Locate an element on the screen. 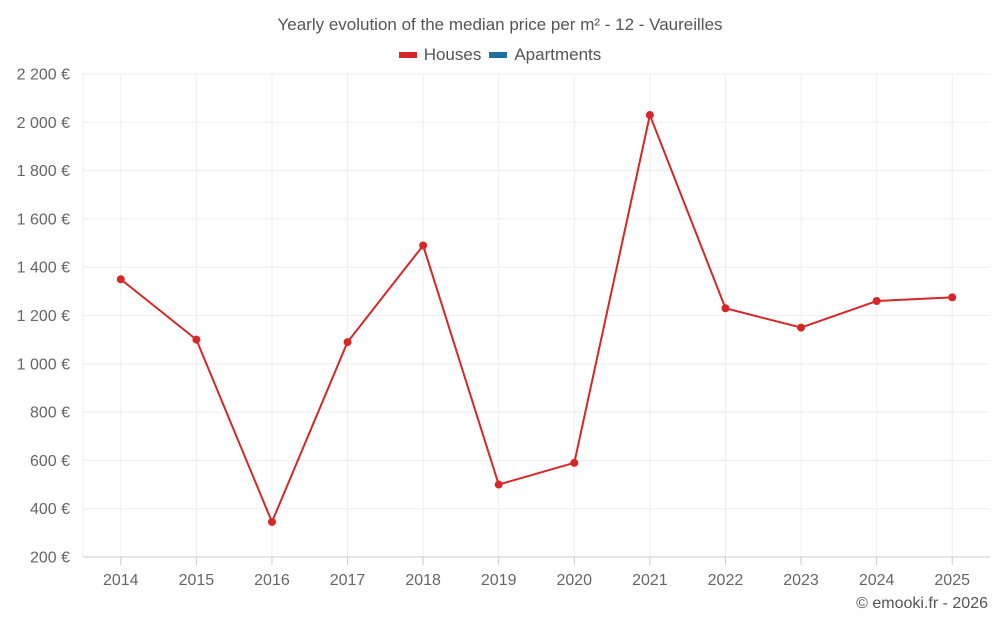 The image size is (1000, 625). data-point-2014 is located at coordinates (120, 279).